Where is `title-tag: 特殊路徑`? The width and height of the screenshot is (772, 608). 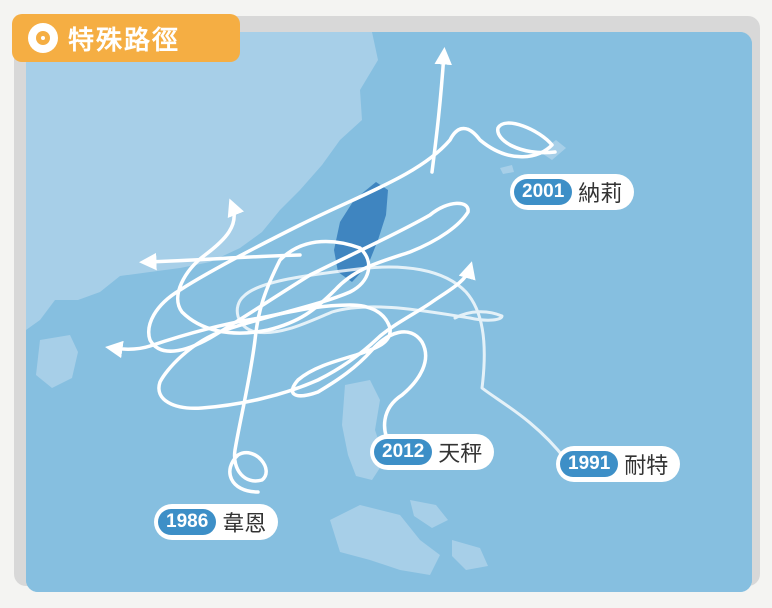
title-tag: 特殊路徑 is located at coordinates (126, 38).